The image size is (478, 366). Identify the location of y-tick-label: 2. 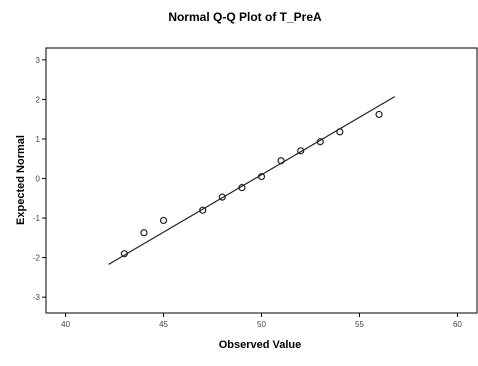
(38, 99).